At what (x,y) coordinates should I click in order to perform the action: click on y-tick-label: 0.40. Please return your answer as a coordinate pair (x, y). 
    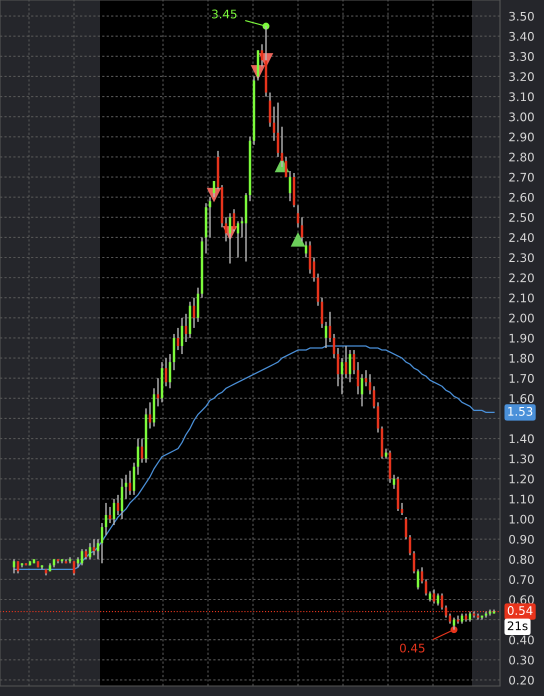
    Looking at the image, I should click on (521, 639).